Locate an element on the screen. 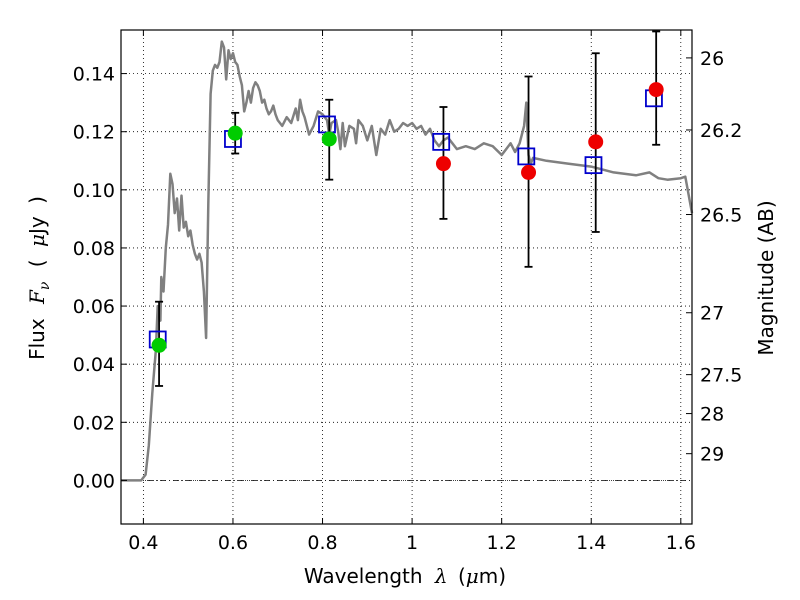 The width and height of the screenshot is (800, 600). mag-tick-label: 29 is located at coordinates (712, 455).